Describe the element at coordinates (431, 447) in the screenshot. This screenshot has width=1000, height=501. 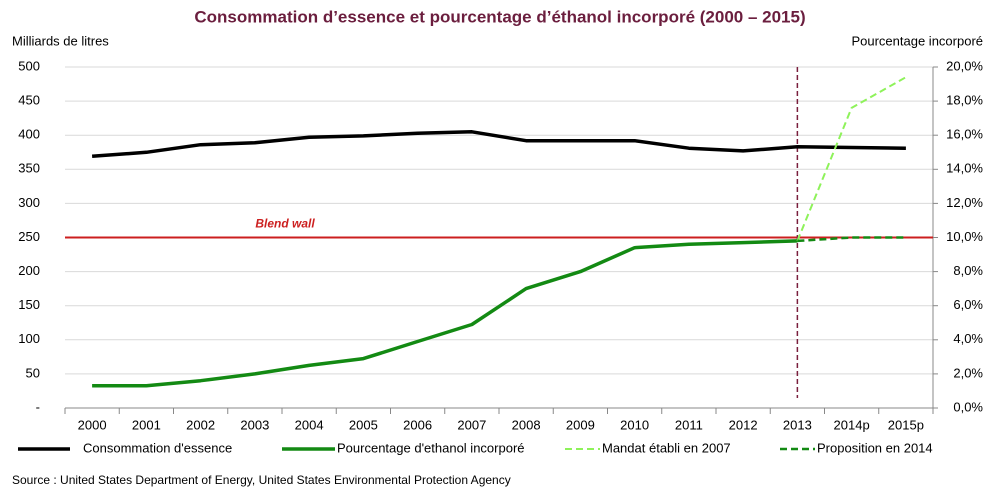
I see `legend-label: Pourcentage d'ethanol incorporé` at that location.